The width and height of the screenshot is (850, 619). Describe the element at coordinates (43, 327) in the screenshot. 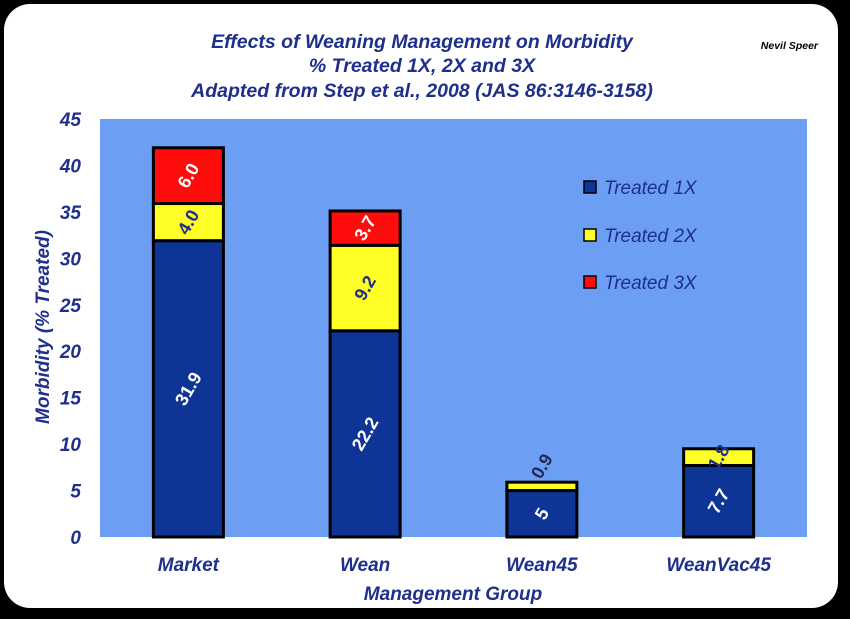

I see `y-axis-title: Morbidity (% Treated)` at that location.